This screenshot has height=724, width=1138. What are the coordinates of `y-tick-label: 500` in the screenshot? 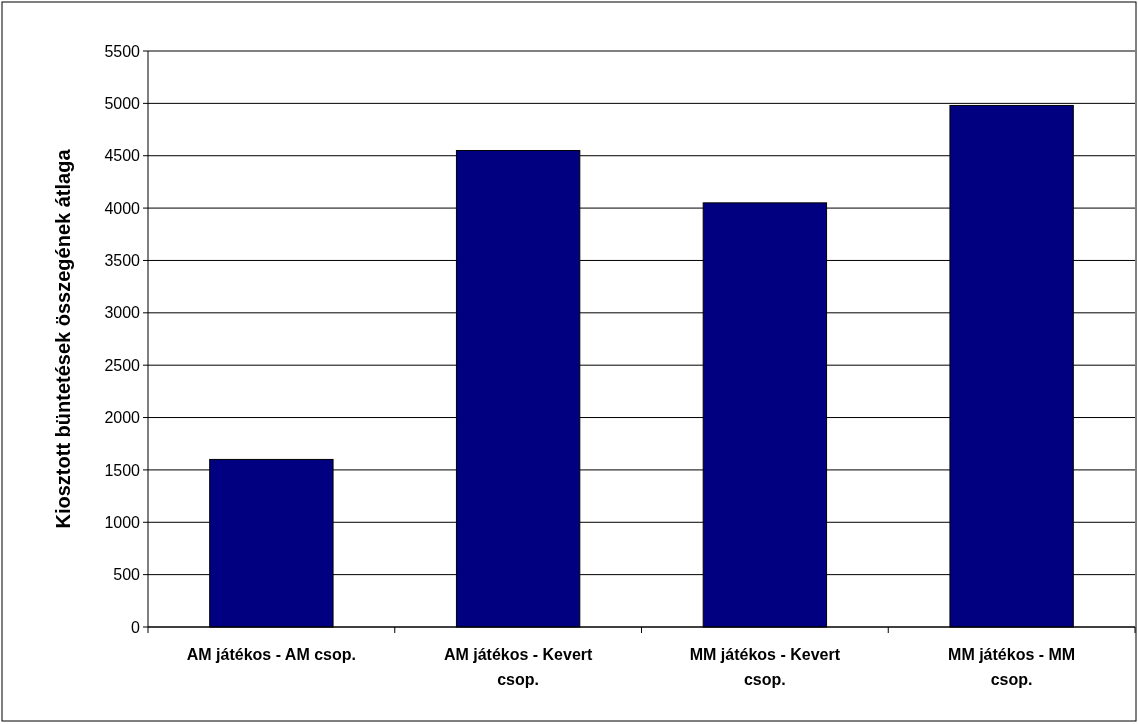 It's located at (127, 575).